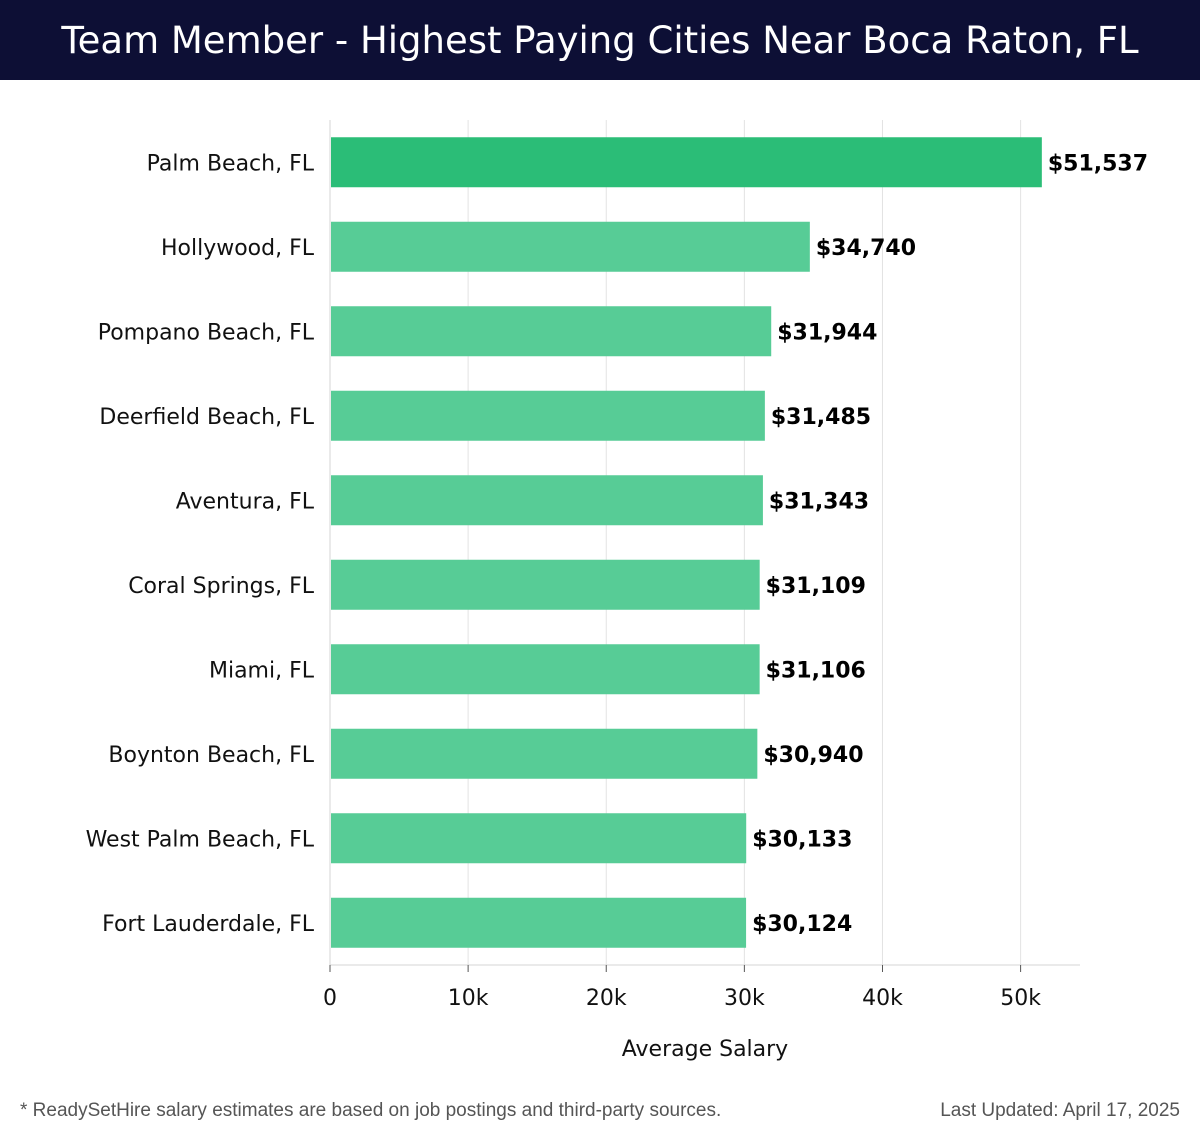 This screenshot has width=1200, height=1140. What do you see at coordinates (206, 417) in the screenshot?
I see `category-label: Deerfield Beach, FL` at bounding box center [206, 417].